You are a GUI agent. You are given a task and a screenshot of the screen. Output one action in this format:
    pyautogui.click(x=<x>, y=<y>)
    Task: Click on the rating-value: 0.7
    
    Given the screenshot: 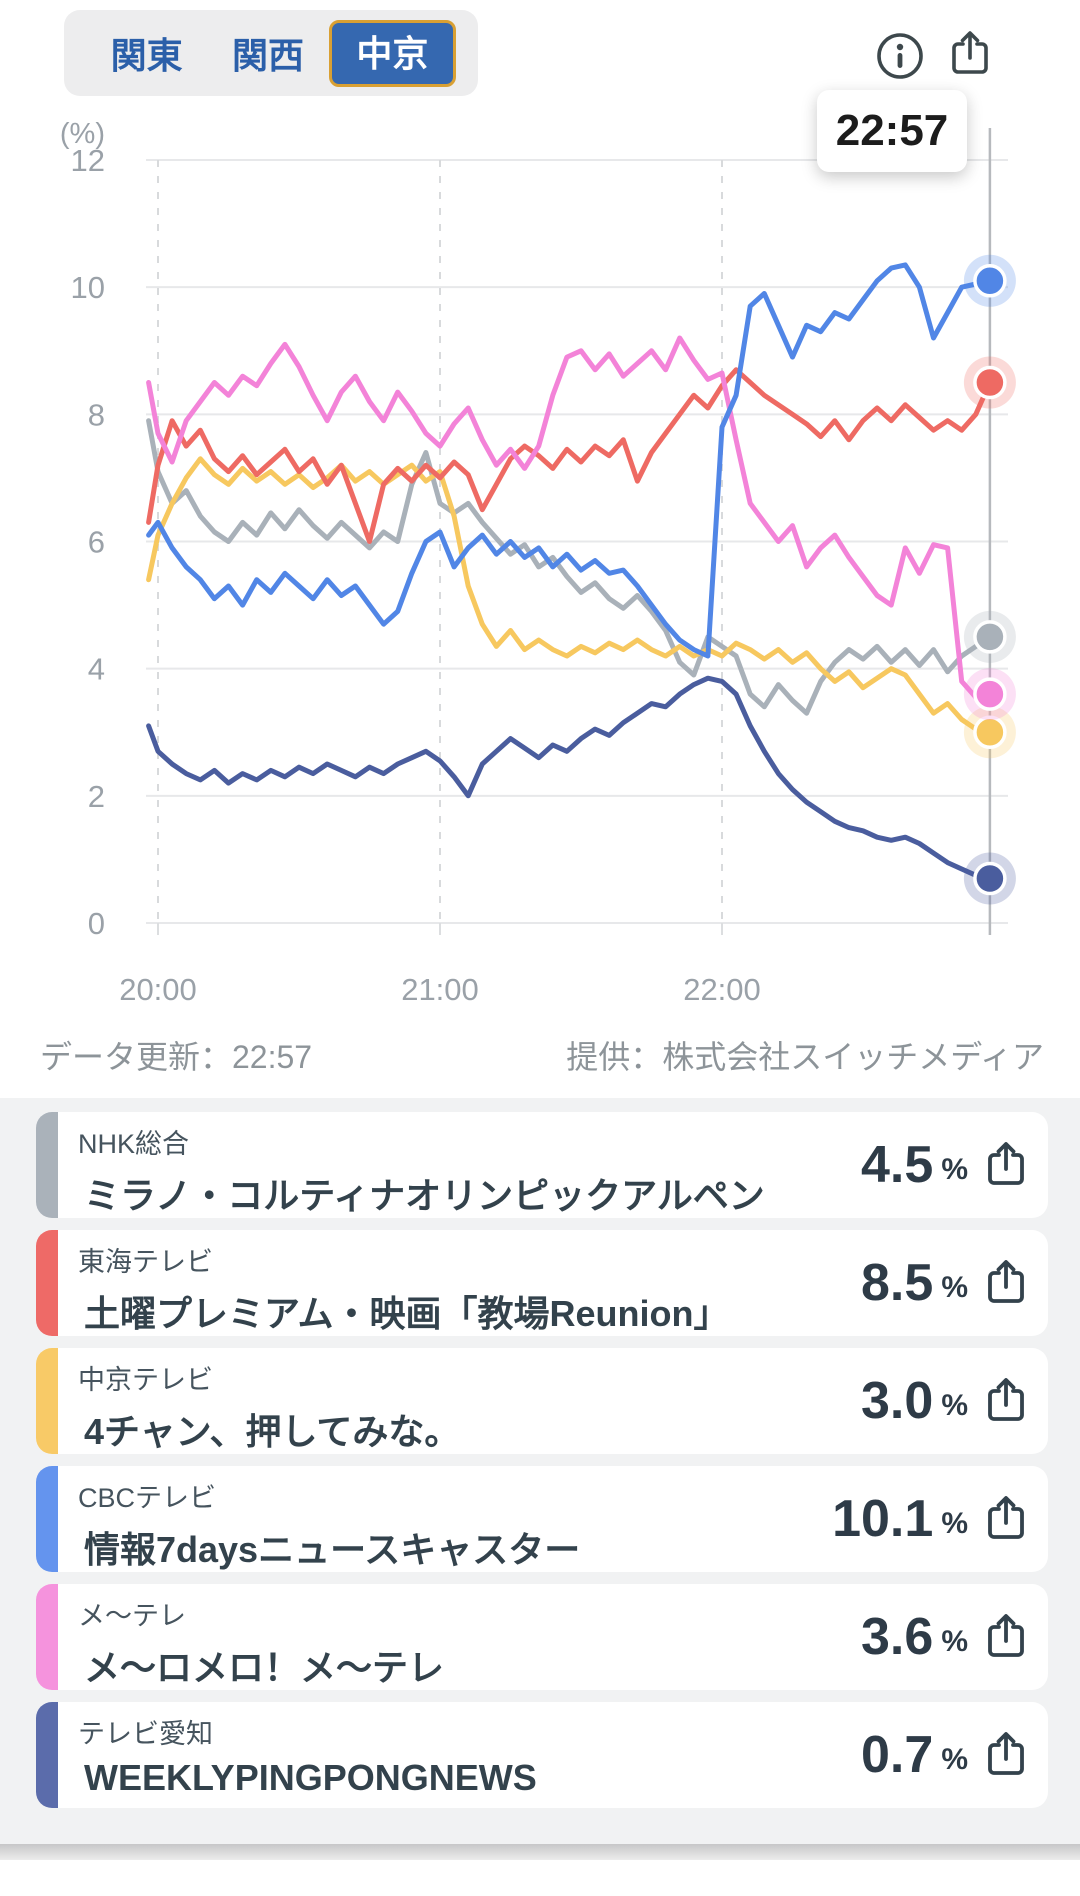 What is the action you would take?
    pyautogui.click(x=897, y=1755)
    